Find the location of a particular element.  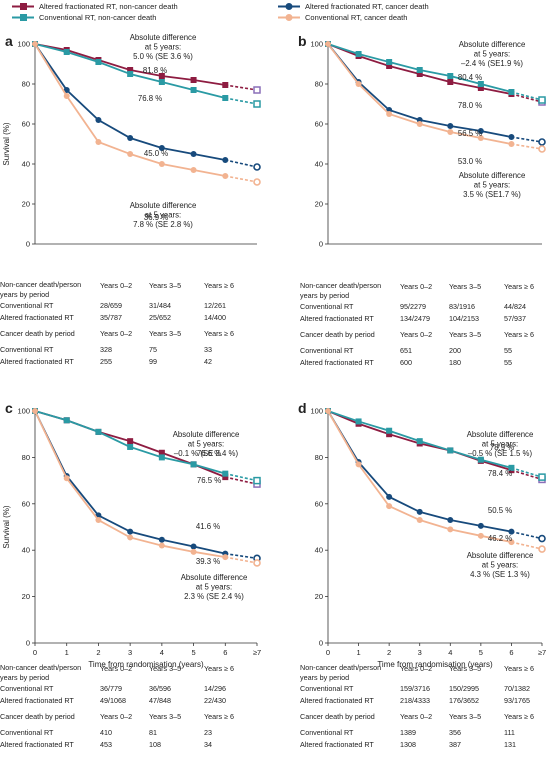

series-line is located at coordinates (130, 64).